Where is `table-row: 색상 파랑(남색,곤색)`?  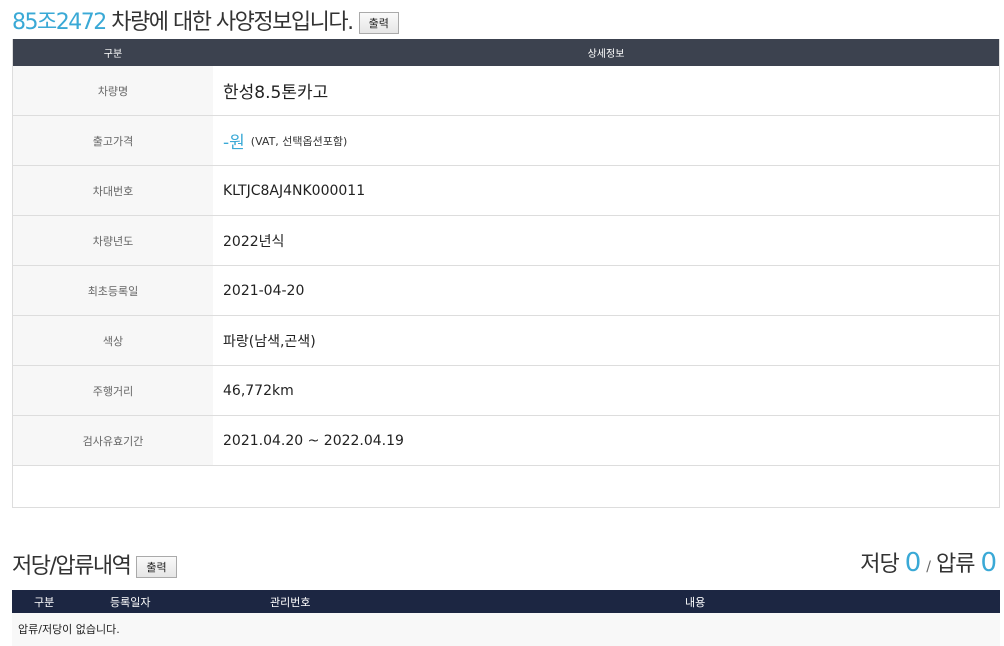
table-row: 색상 파랑(남색,곤색) is located at coordinates (506, 341).